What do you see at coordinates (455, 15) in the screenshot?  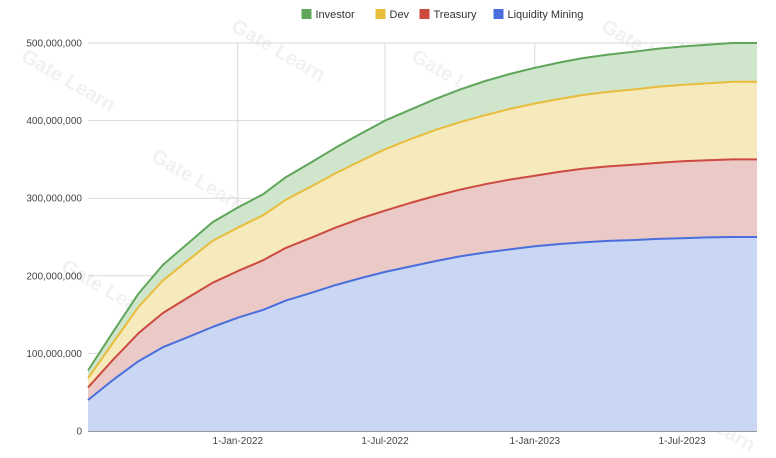 I see `legend-label: Treasury` at bounding box center [455, 15].